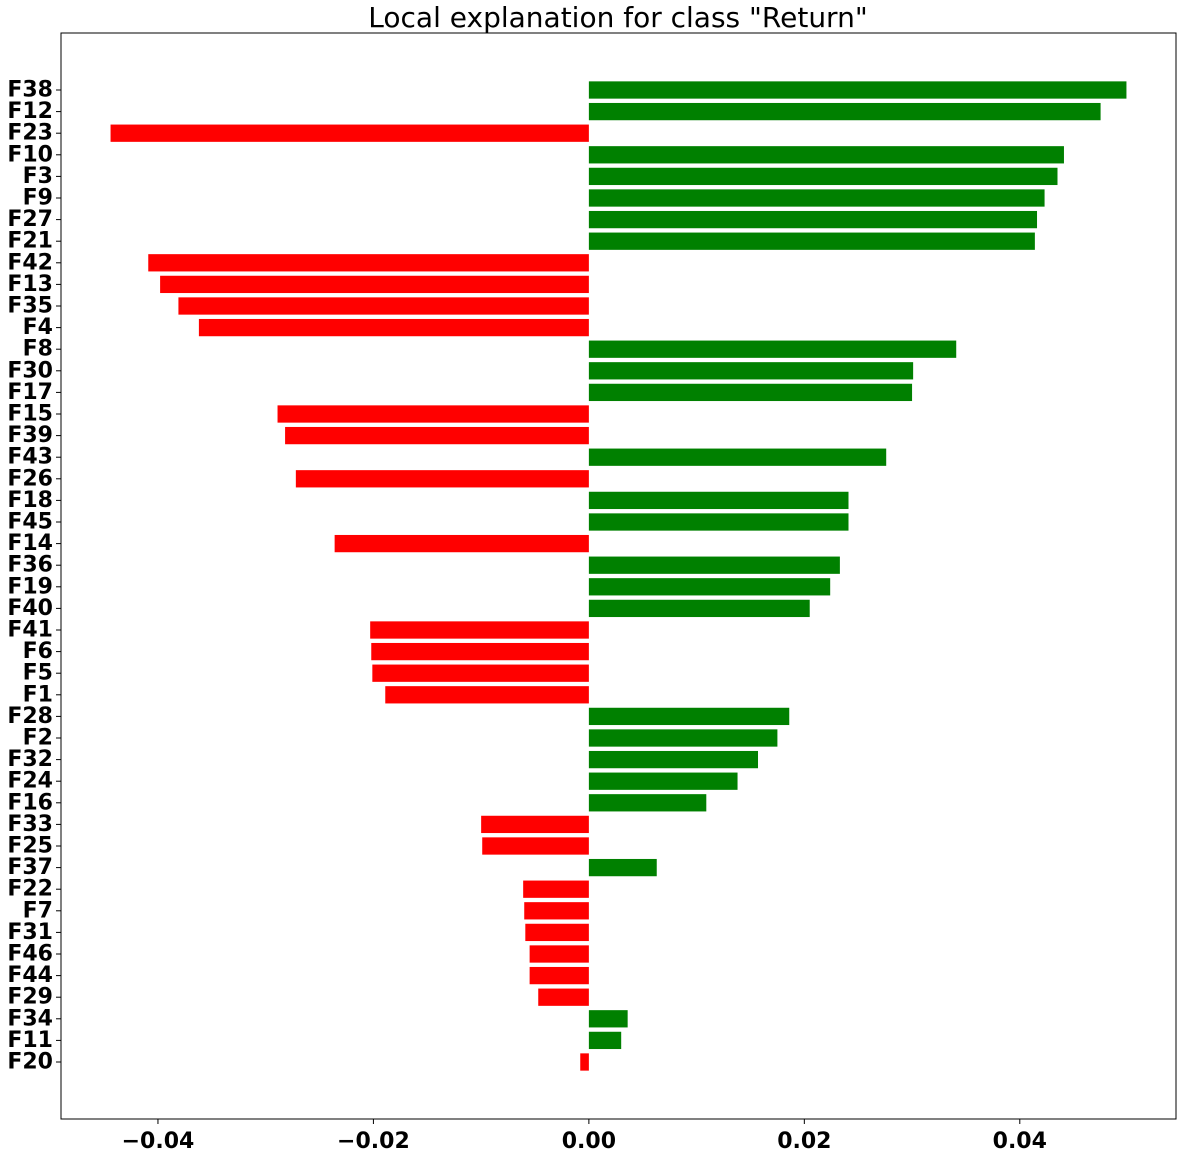 This screenshot has width=1183, height=1154. Describe the element at coordinates (30, 414) in the screenshot. I see `y-tick-label: F15` at that location.